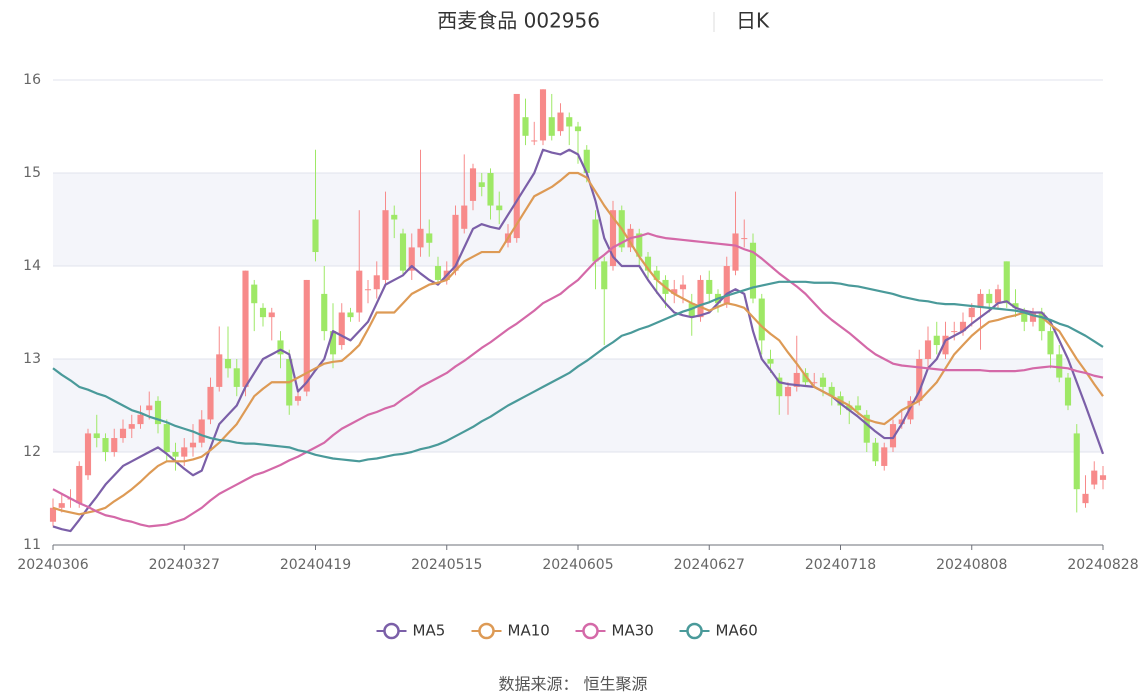 The height and width of the screenshot is (699, 1147). What do you see at coordinates (32, 545) in the screenshot?
I see `y-tick-label: 11` at bounding box center [32, 545].